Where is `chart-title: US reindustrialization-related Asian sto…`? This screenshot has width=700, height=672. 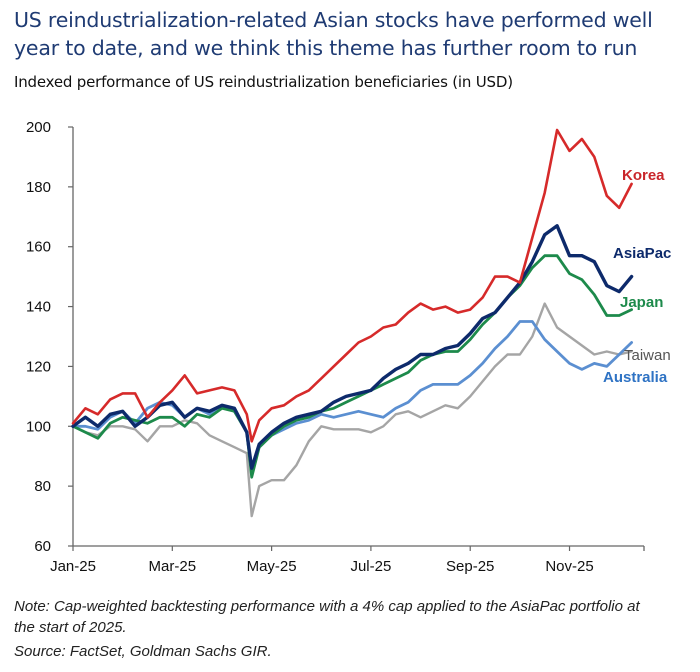 chart-title: US reindustrialization-related Asian sto… is located at coordinates (333, 34).